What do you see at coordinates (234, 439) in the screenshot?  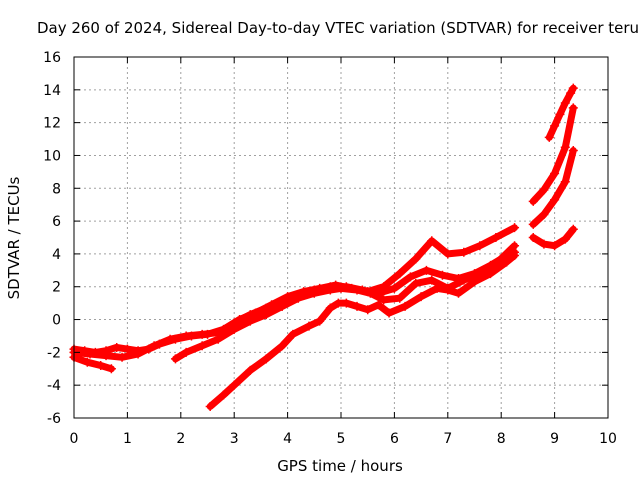 I see `x-tick-label: 3` at bounding box center [234, 439].